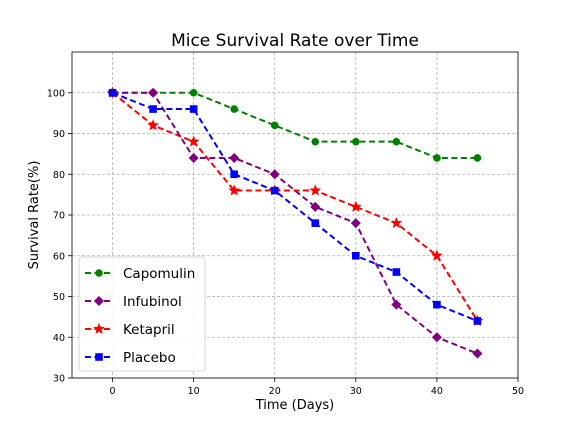 The width and height of the screenshot is (576, 432). Describe the element at coordinates (59, 175) in the screenshot. I see `y-tick-label: 80` at that location.